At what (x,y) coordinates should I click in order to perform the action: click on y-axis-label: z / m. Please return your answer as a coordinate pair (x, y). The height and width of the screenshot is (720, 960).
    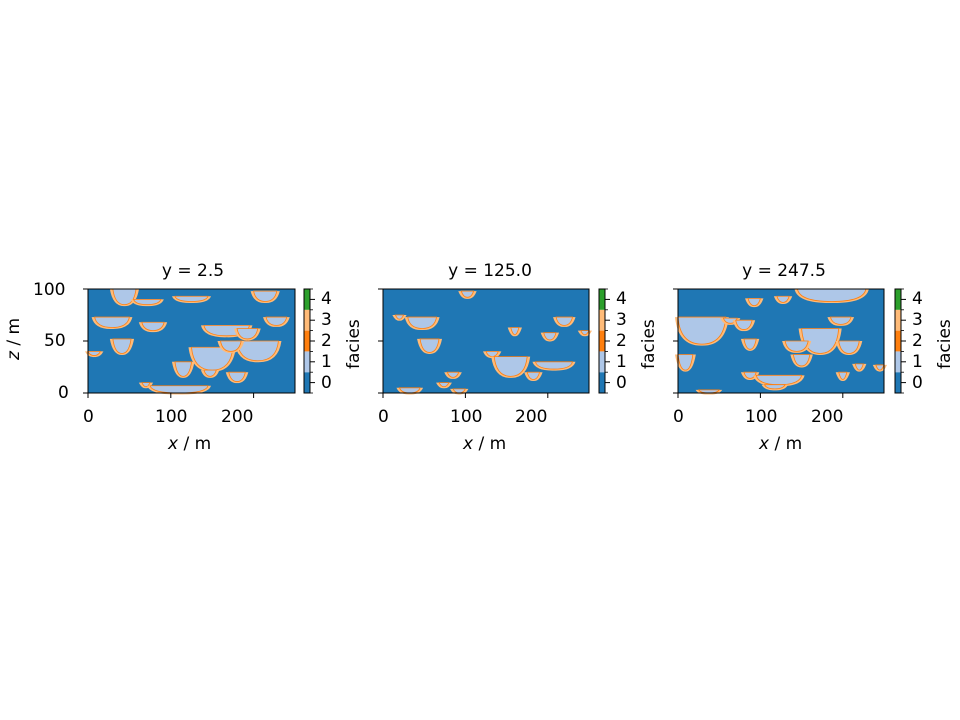
    Looking at the image, I should click on (14, 338).